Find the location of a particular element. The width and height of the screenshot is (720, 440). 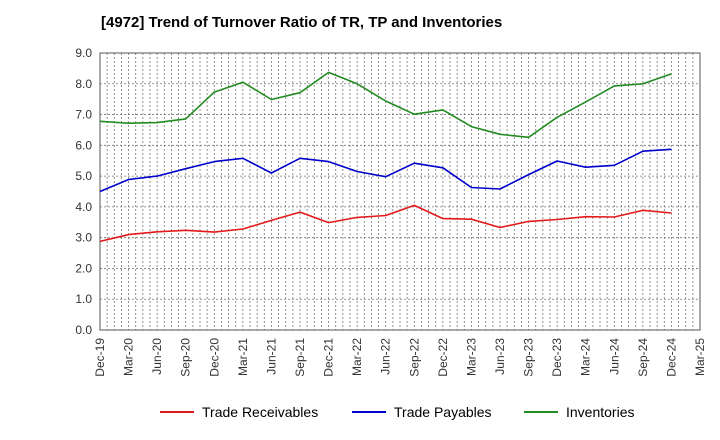

x-tick-label: Dec-19 is located at coordinates (100, 357).